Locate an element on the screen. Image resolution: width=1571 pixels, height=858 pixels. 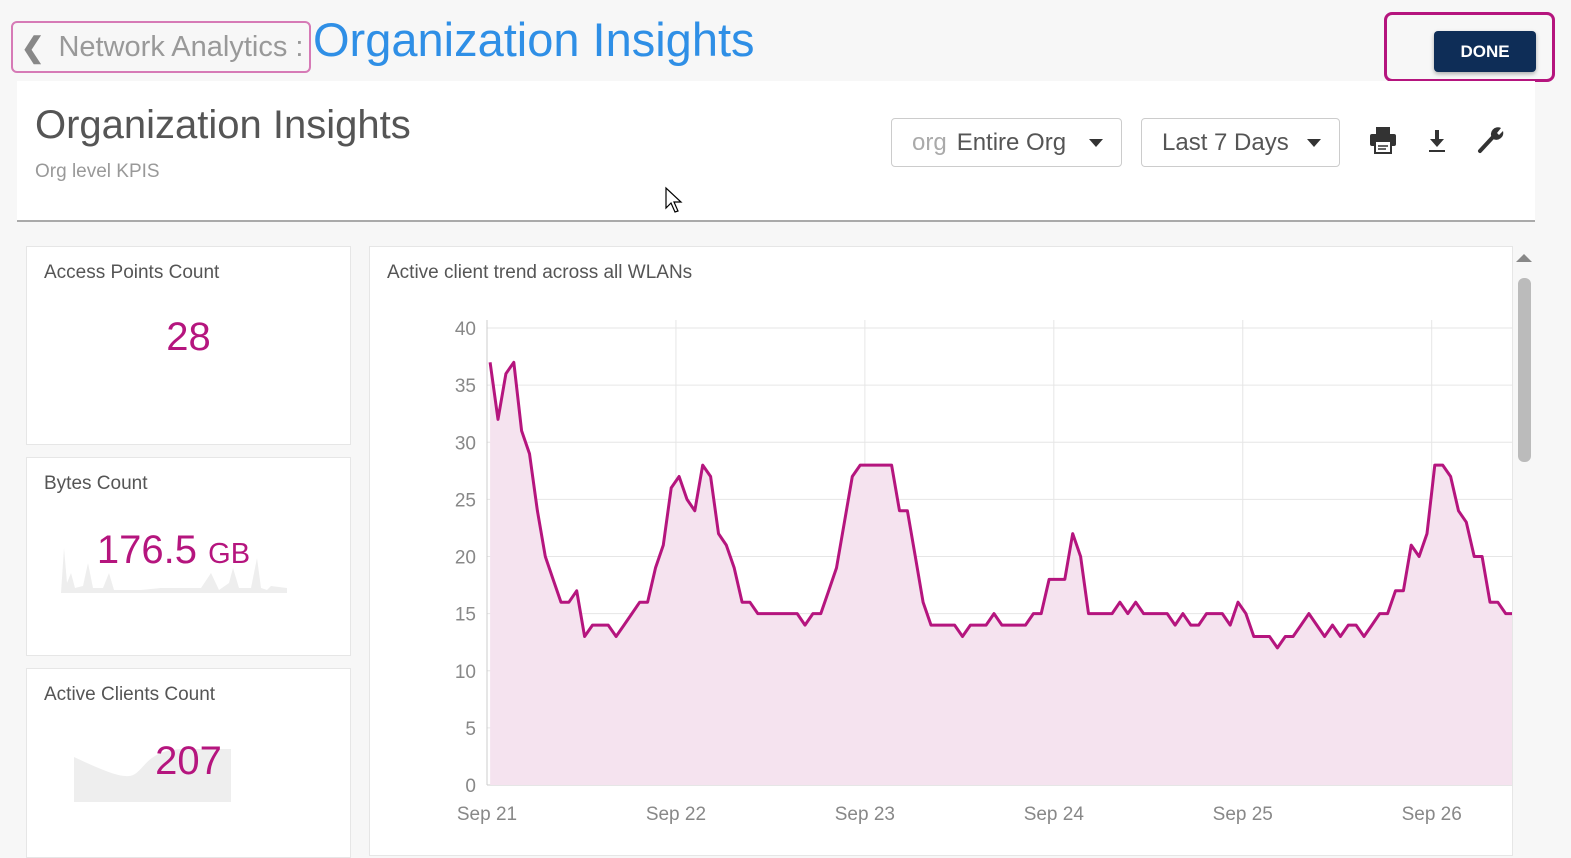
card-value: 28 is located at coordinates (188, 337).